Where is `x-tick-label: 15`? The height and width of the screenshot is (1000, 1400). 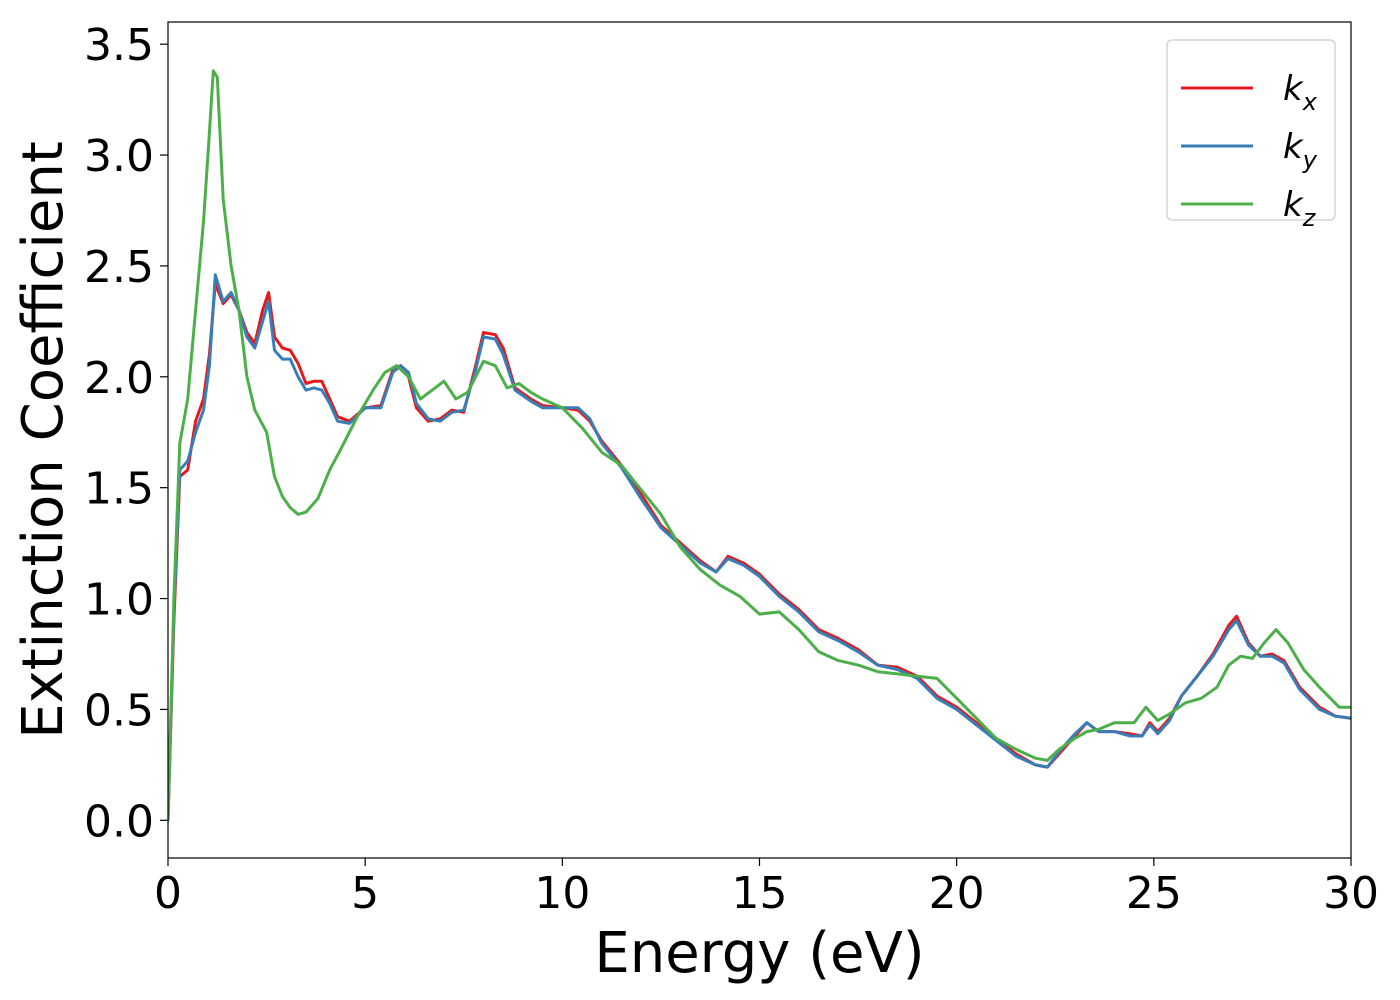
x-tick-label: 15 is located at coordinates (760, 893).